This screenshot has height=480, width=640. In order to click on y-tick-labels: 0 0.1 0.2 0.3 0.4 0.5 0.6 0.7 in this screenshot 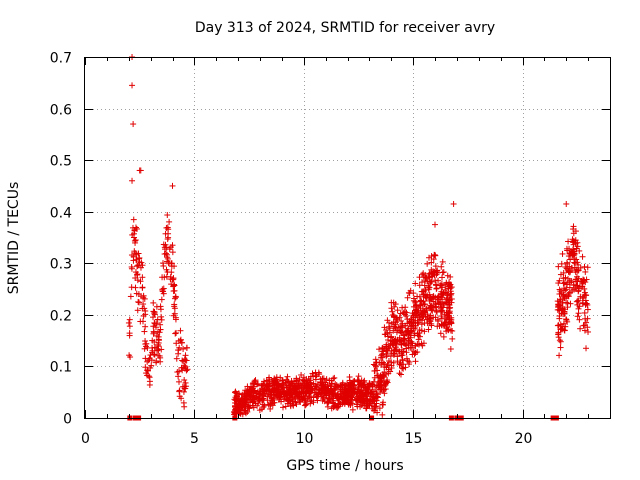, I will do `click(61, 239)`.